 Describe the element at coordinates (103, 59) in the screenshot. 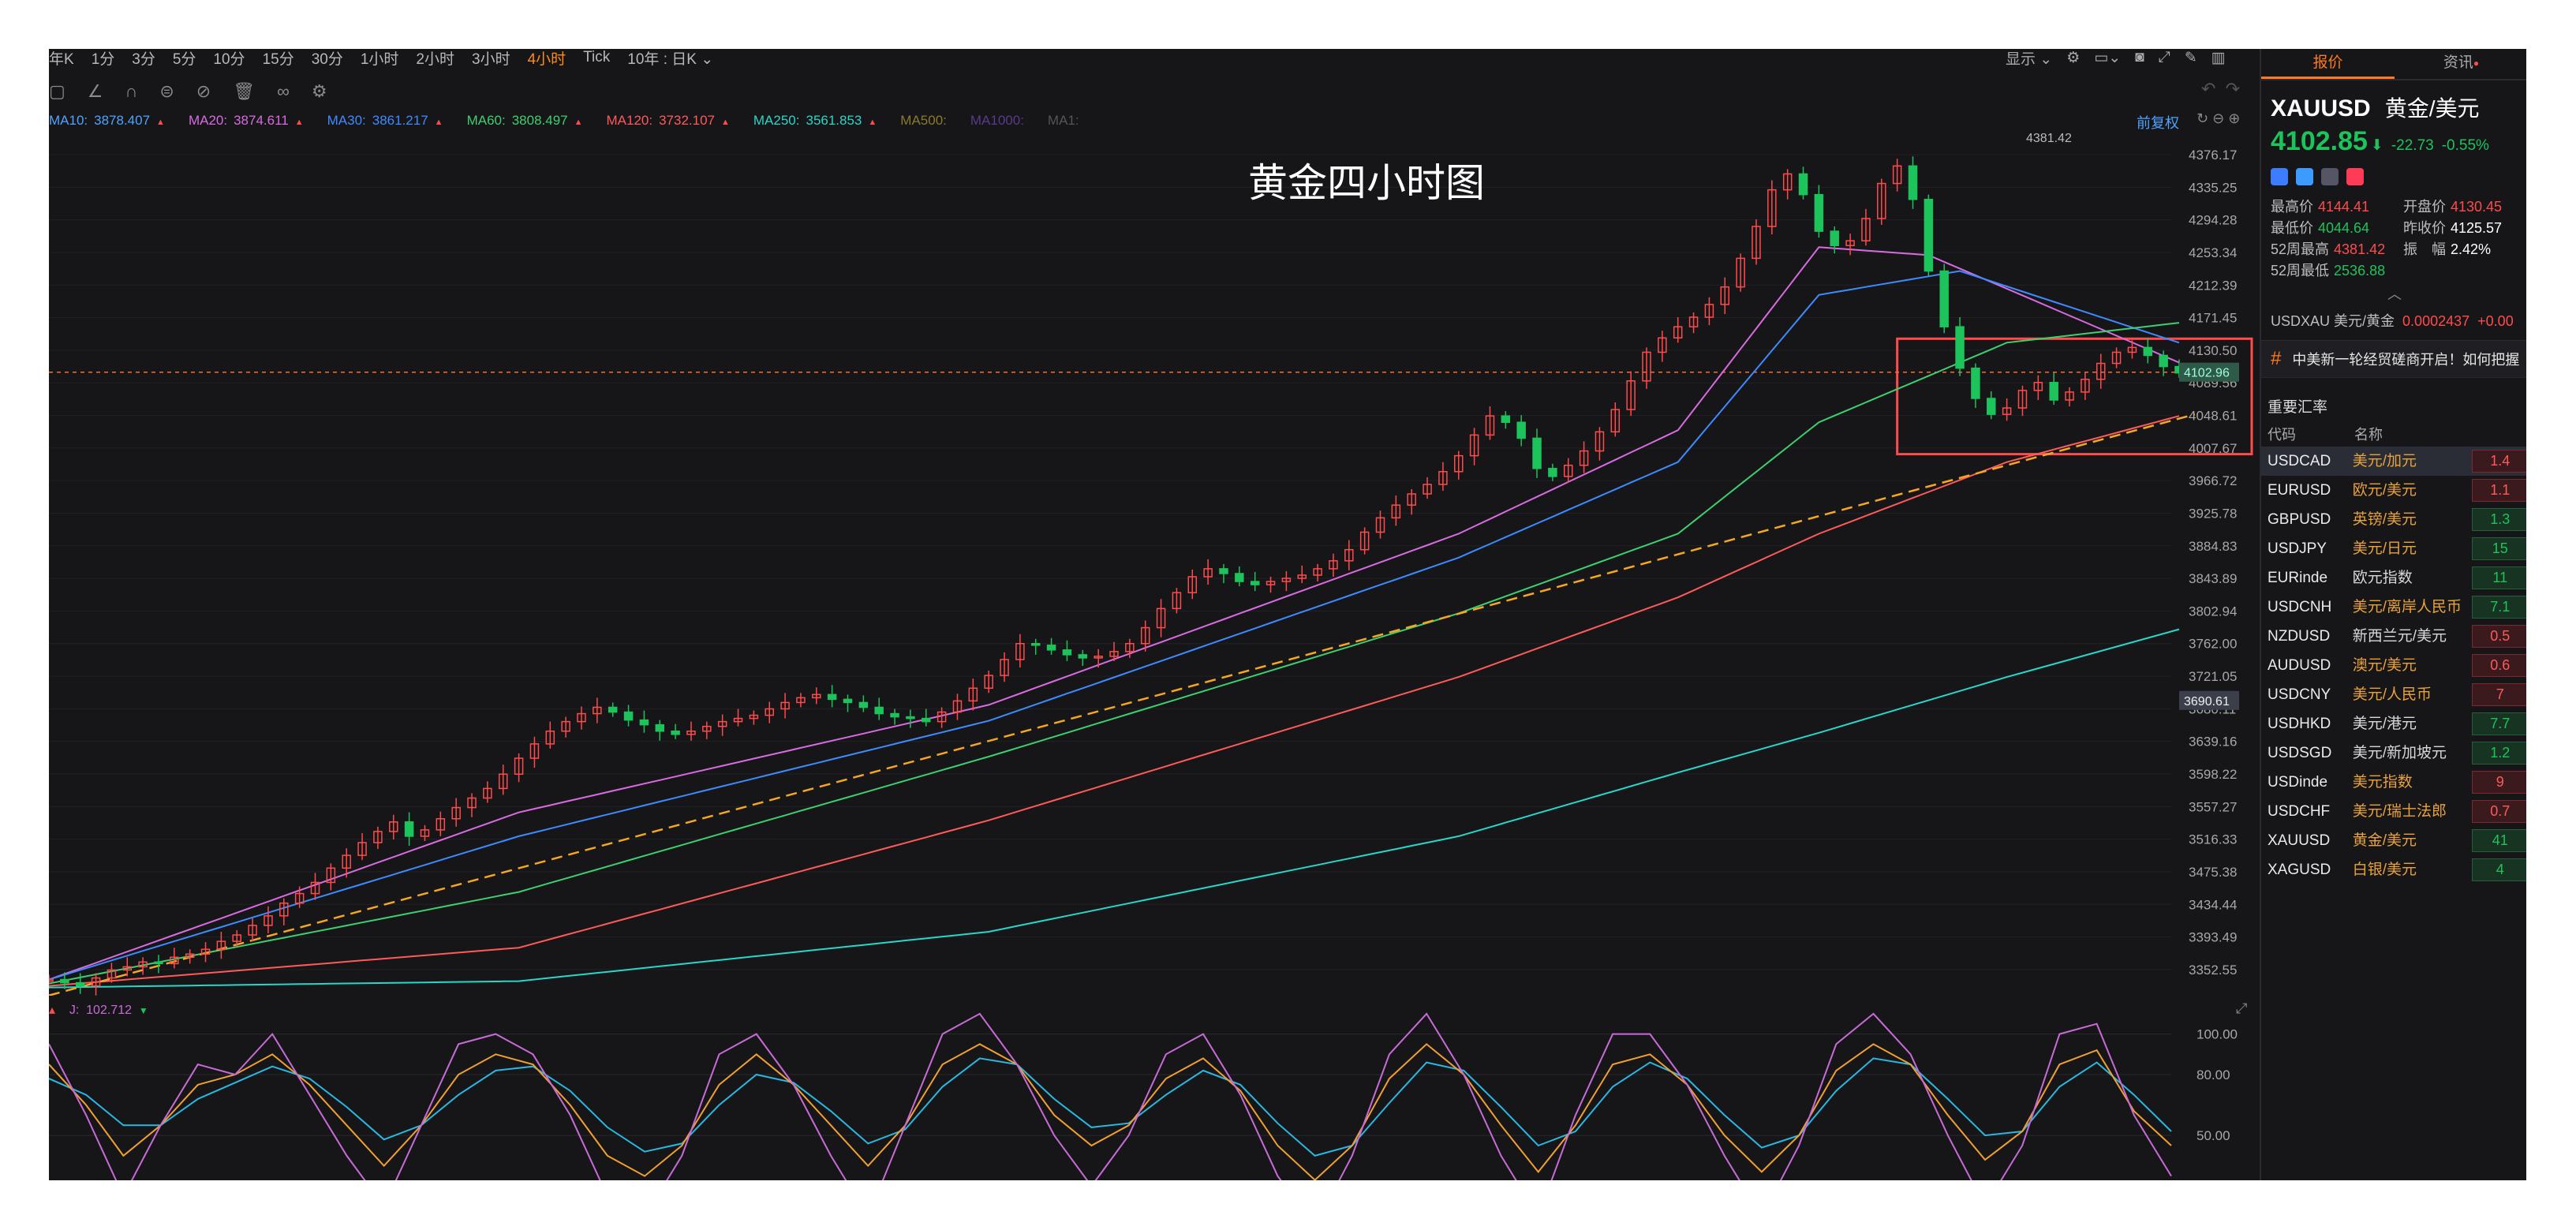

I see `timeframe-1: 1分` at that location.